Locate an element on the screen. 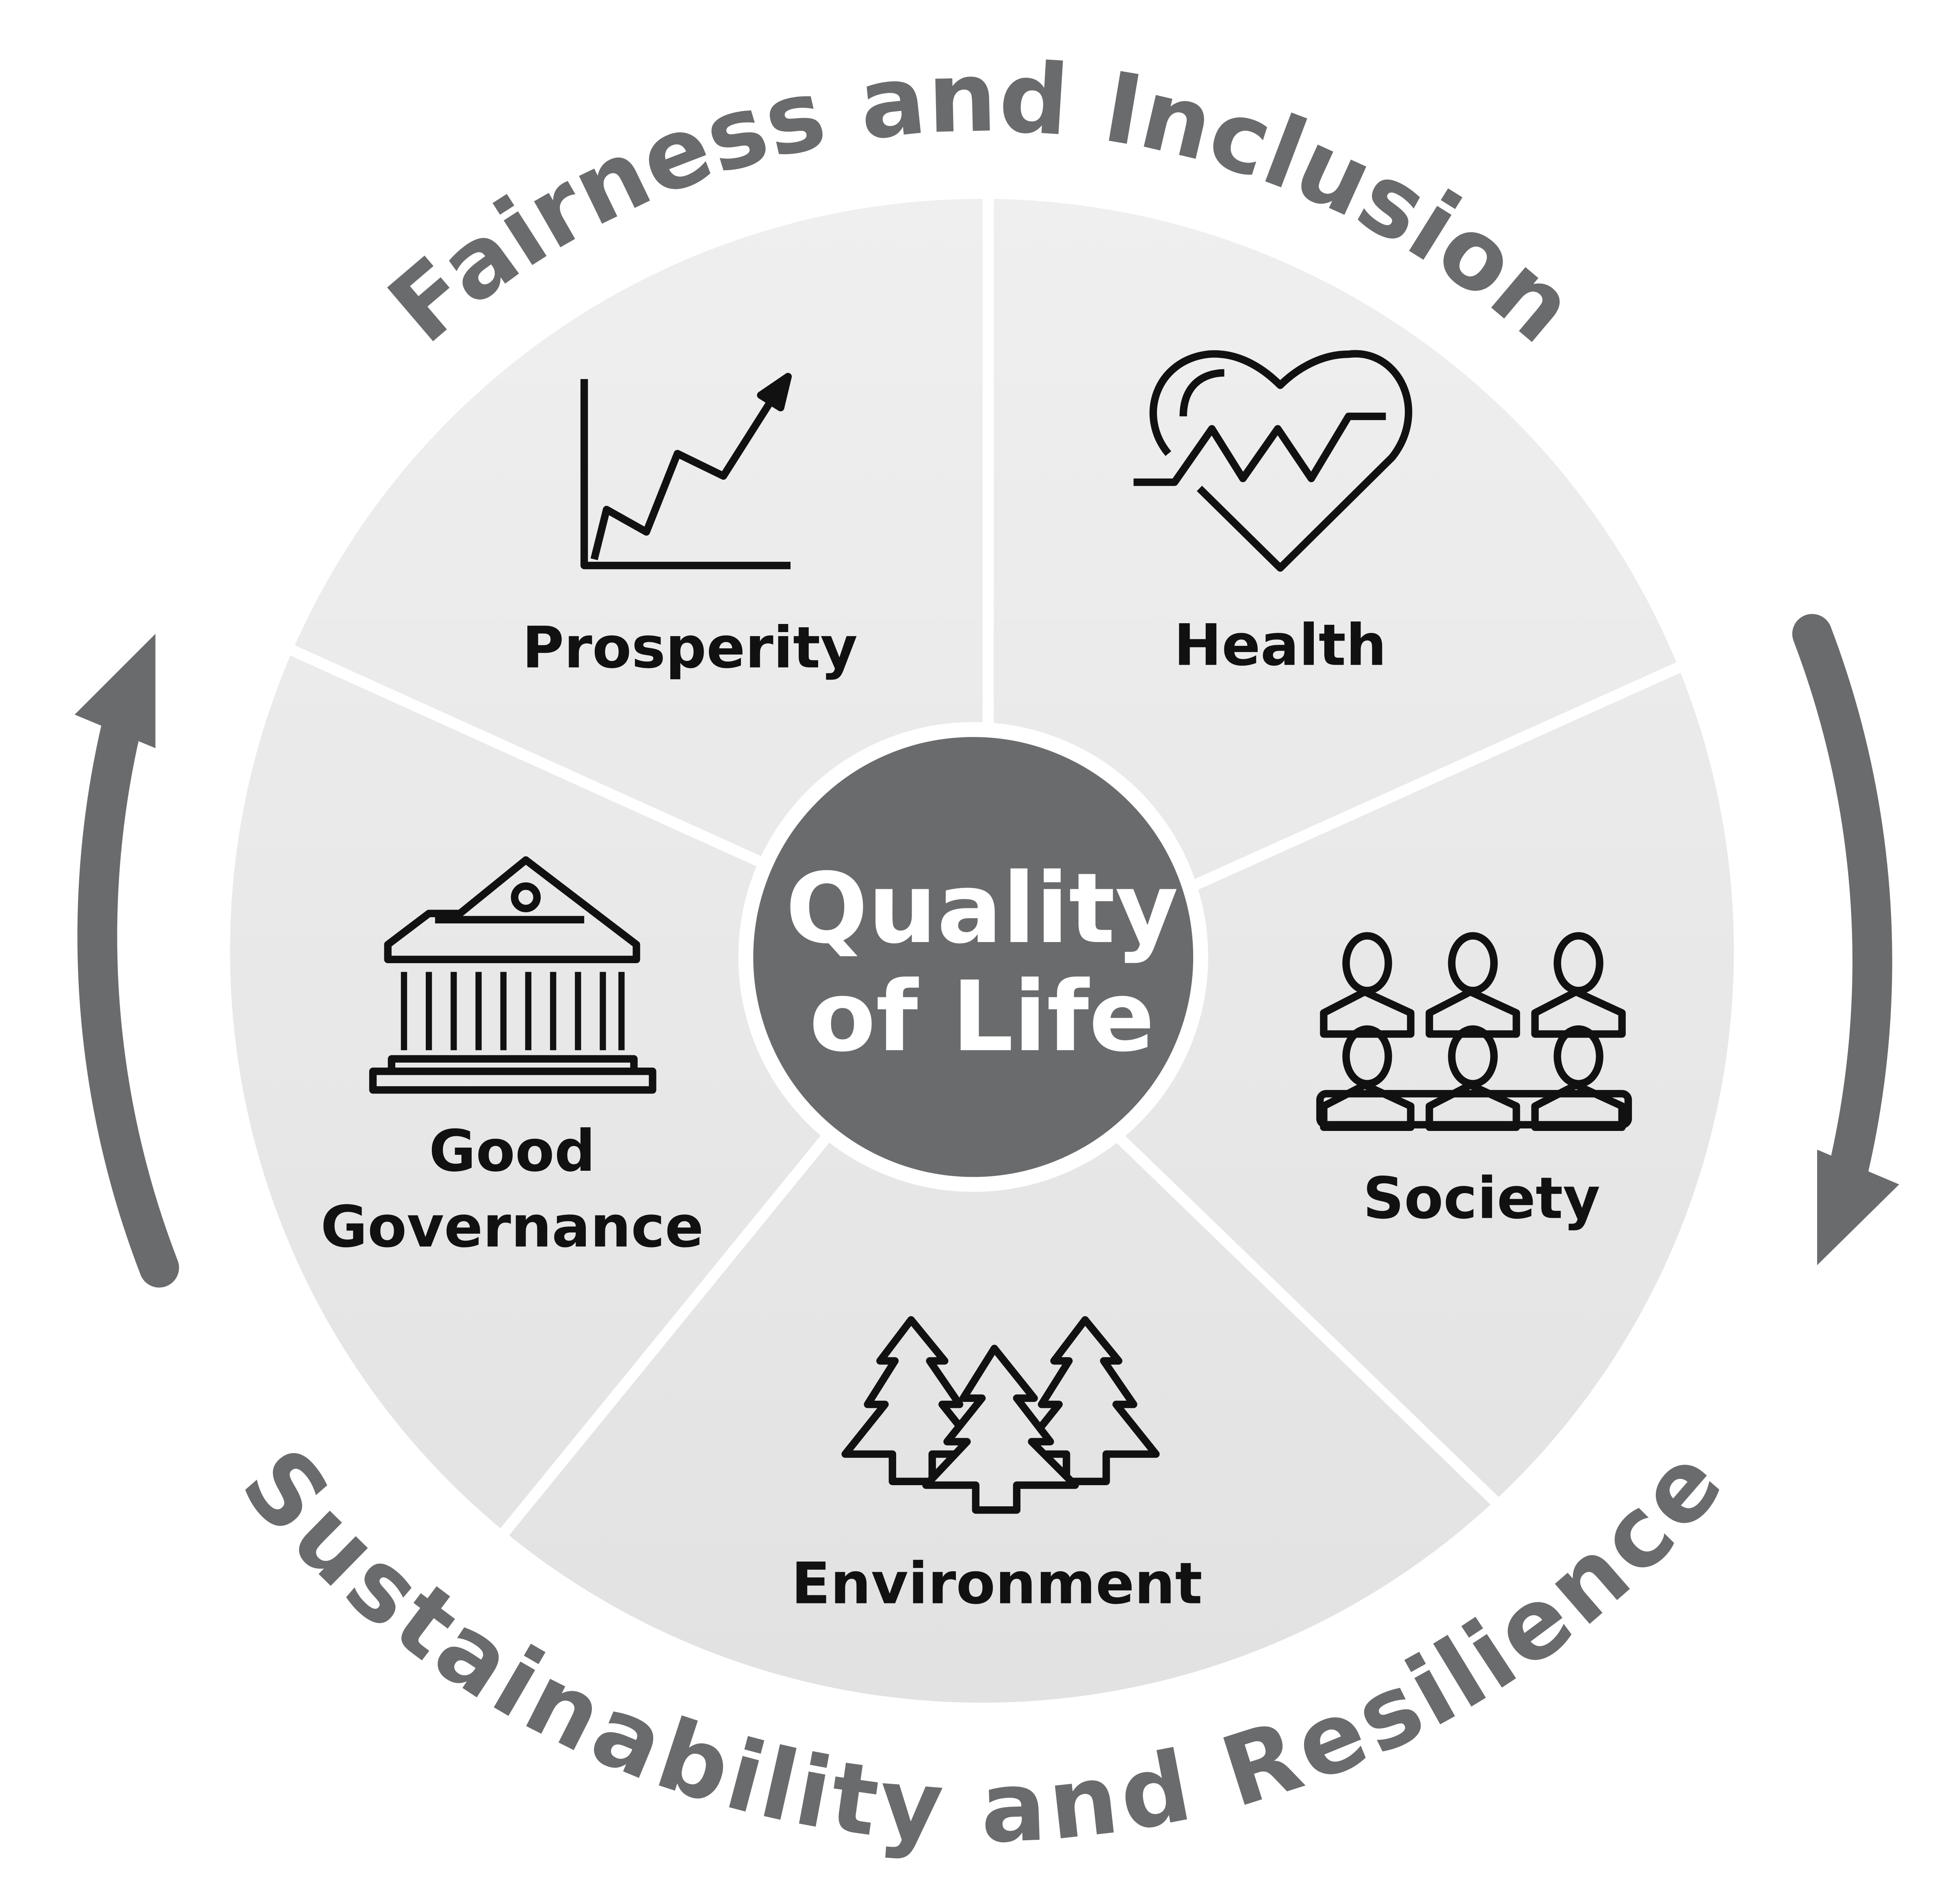  segment-label: Governance is located at coordinates (512, 1227).